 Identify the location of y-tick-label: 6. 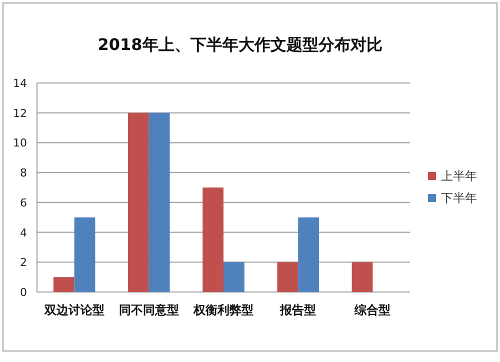
(23, 203).